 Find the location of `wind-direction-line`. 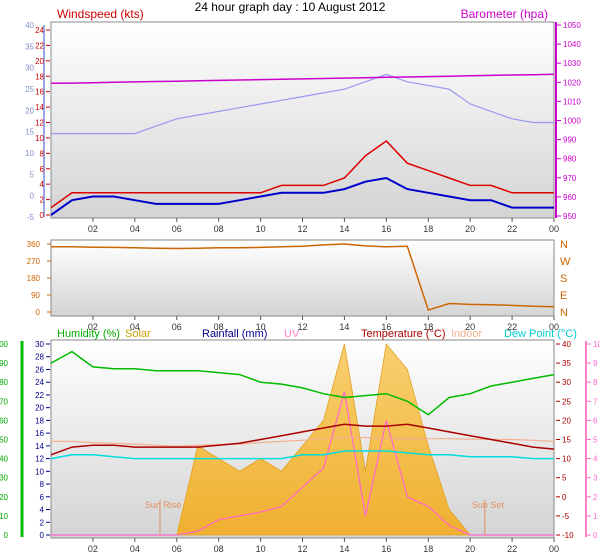

wind-direction-line is located at coordinates (303, 277).